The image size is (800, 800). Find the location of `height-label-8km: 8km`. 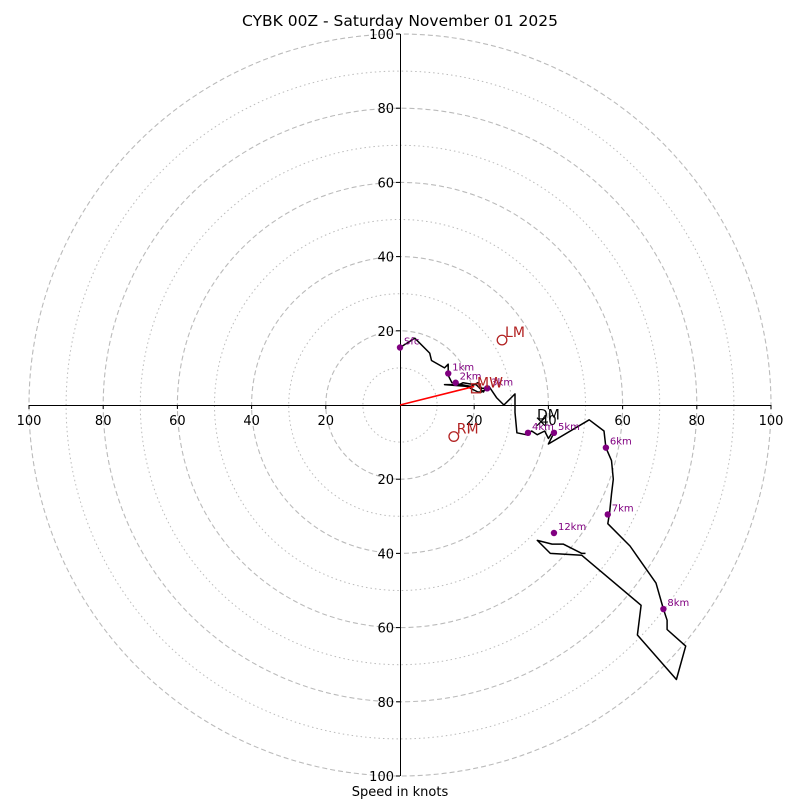

height-label-8km: 8km is located at coordinates (678, 603).